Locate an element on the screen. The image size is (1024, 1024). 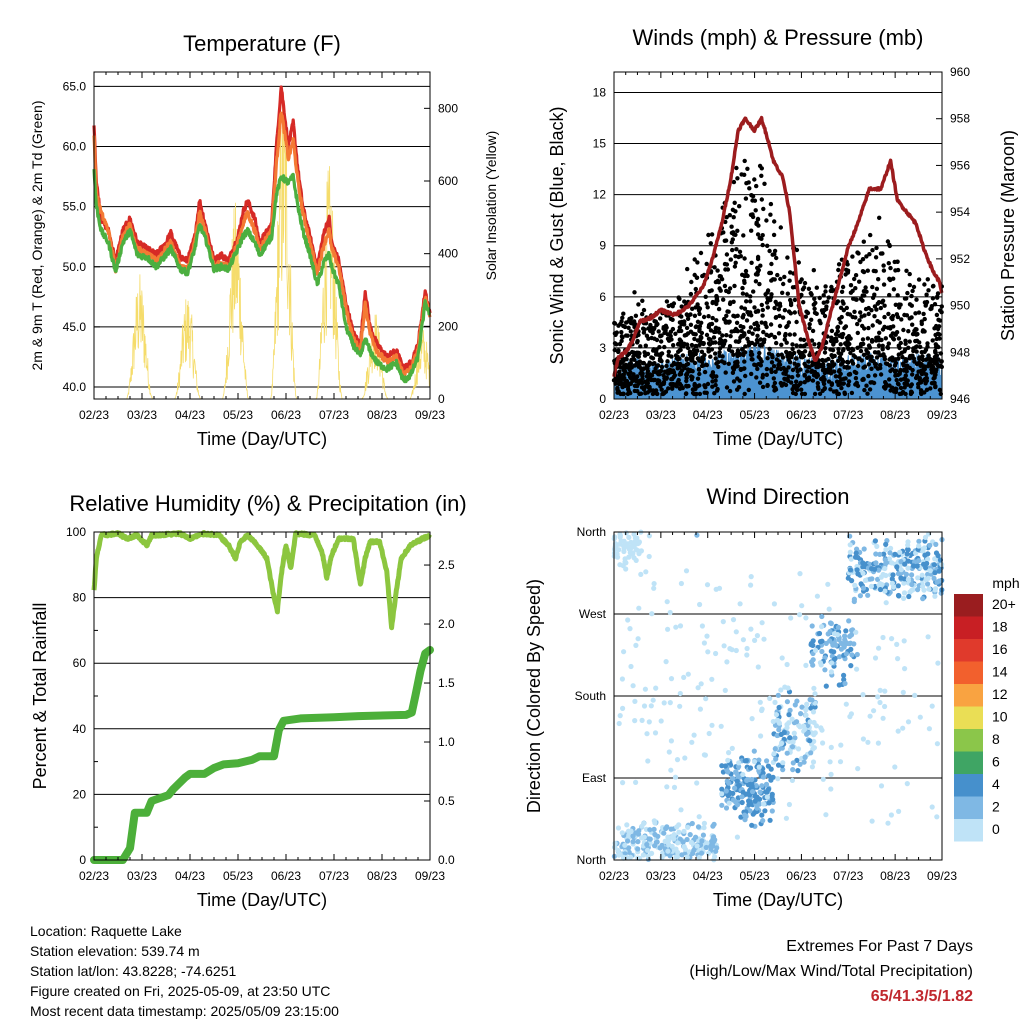
legend-label: 8 is located at coordinates (996, 739).